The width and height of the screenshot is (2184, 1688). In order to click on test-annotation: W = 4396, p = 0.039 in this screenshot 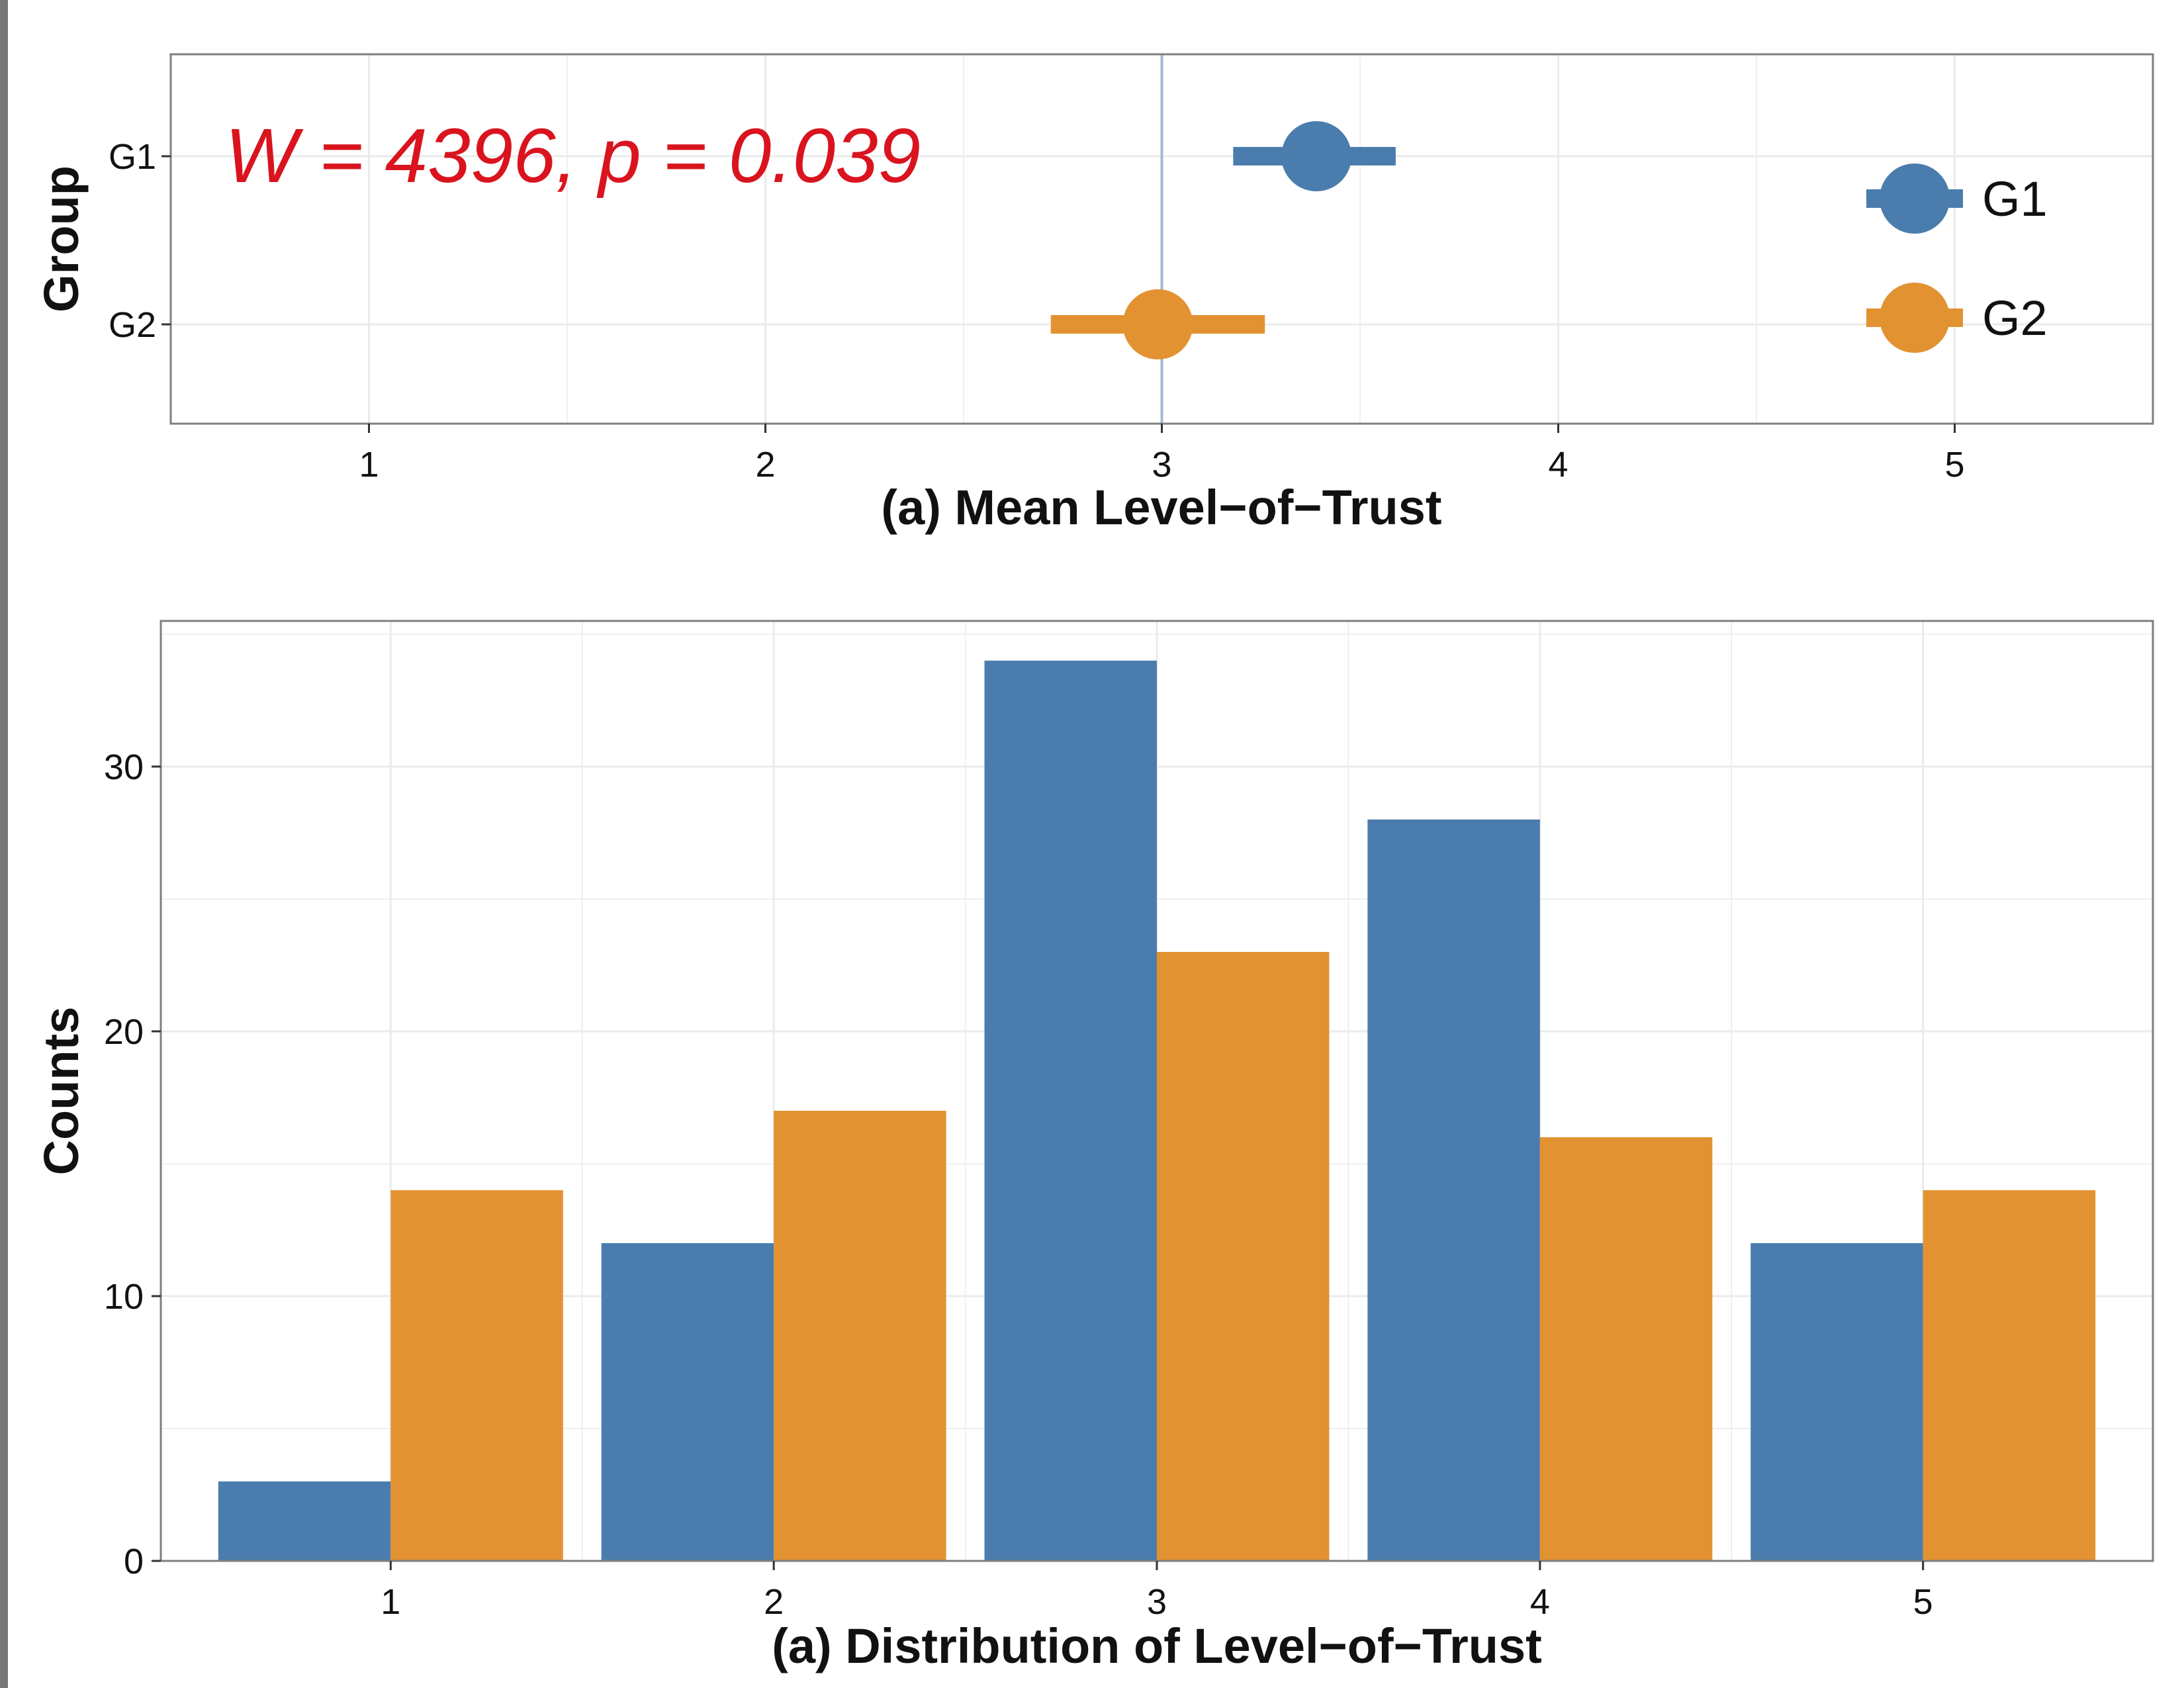, I will do `click(573, 156)`.